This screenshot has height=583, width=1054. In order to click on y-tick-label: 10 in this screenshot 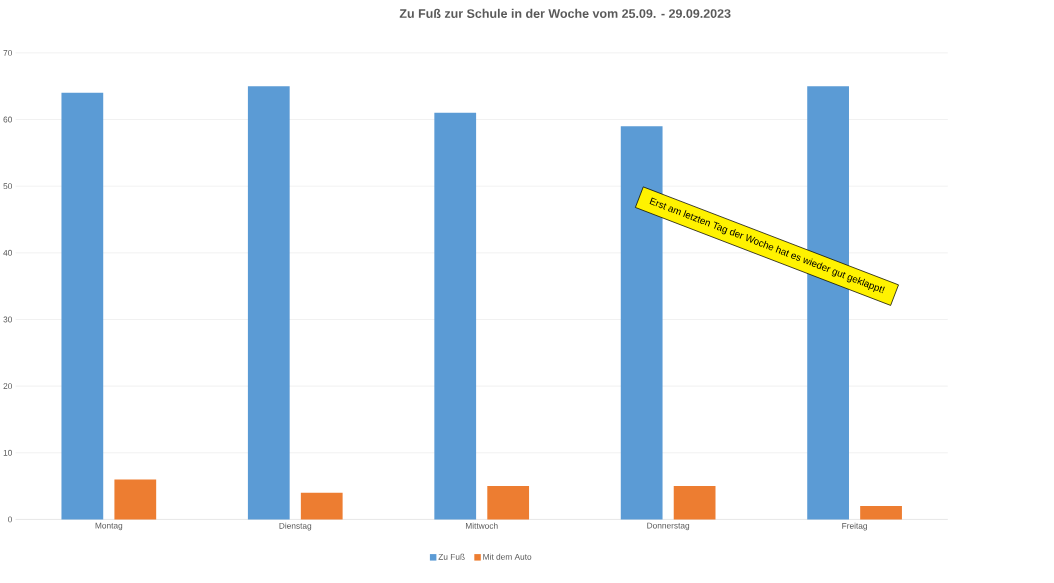, I will do `click(8, 453)`.